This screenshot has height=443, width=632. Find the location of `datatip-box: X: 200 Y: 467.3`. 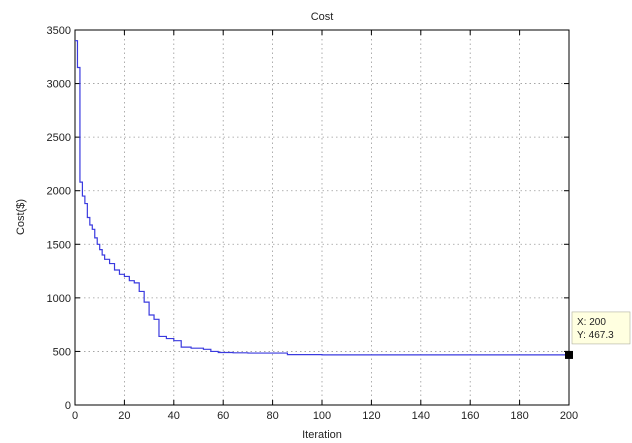

datatip-box: X: 200 Y: 467.3 is located at coordinates (601, 328).